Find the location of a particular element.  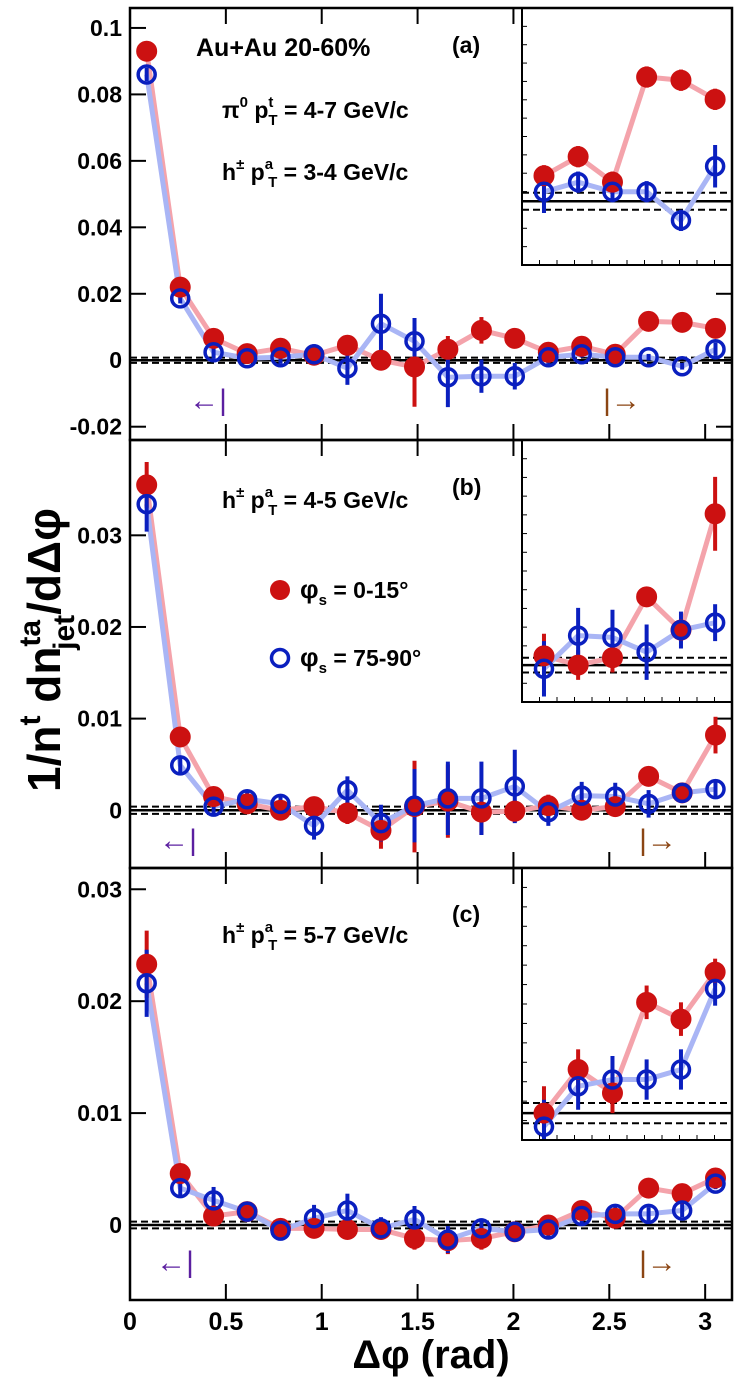

x-axis-label: Δφ (rad) is located at coordinates (430, 1355).